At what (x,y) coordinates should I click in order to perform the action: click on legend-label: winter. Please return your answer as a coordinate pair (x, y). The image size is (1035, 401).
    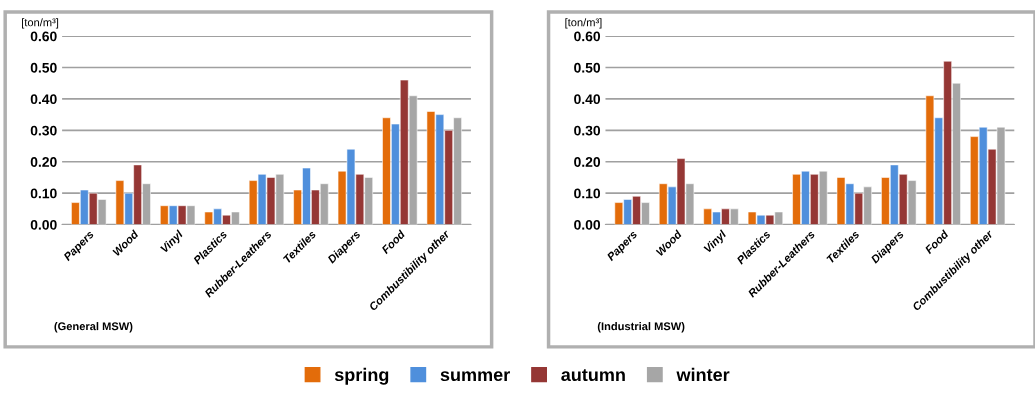
    Looking at the image, I should click on (703, 374).